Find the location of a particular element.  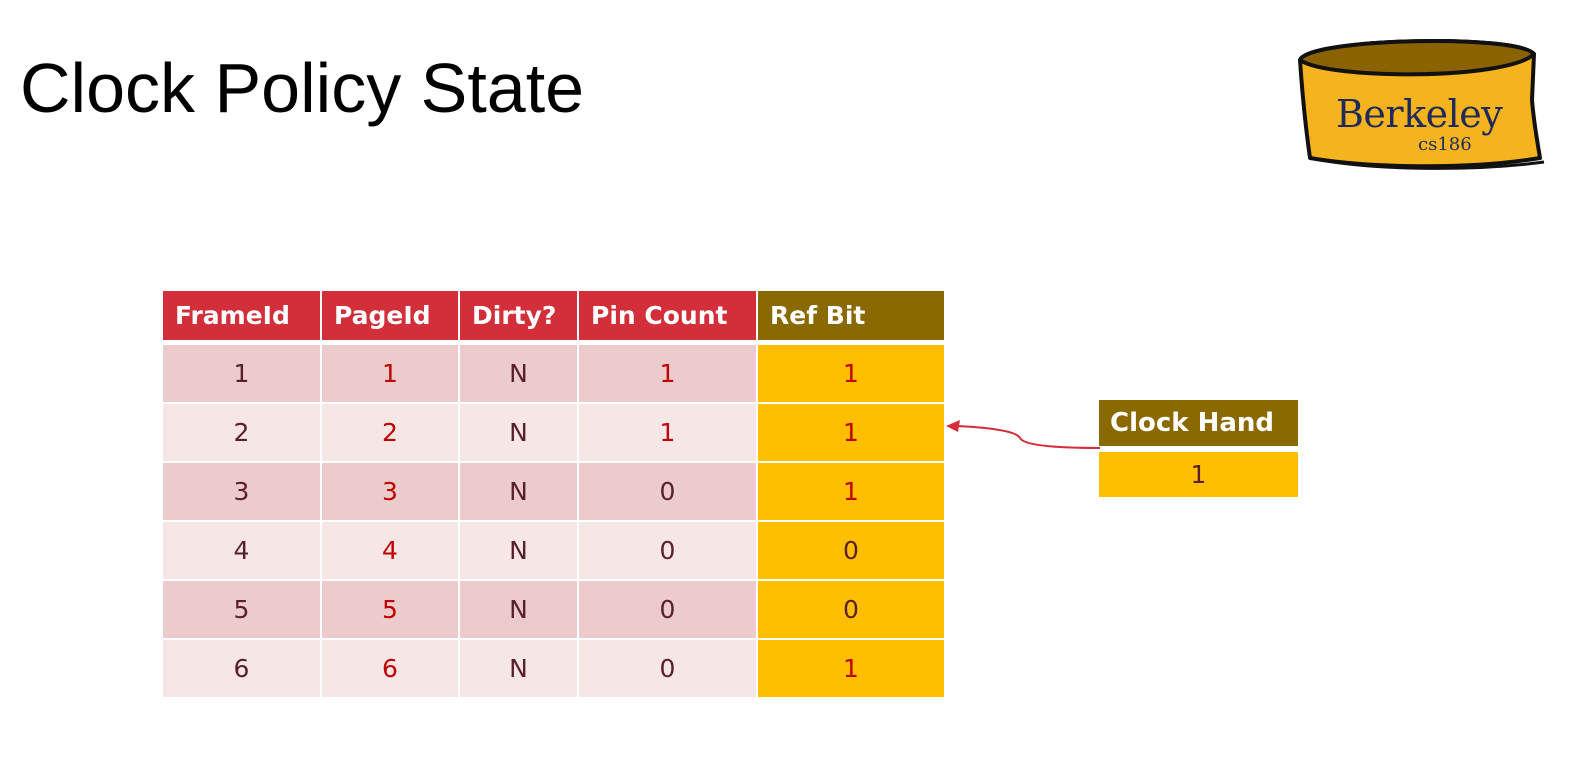

cell-frame-id: 6 is located at coordinates (242, 669).